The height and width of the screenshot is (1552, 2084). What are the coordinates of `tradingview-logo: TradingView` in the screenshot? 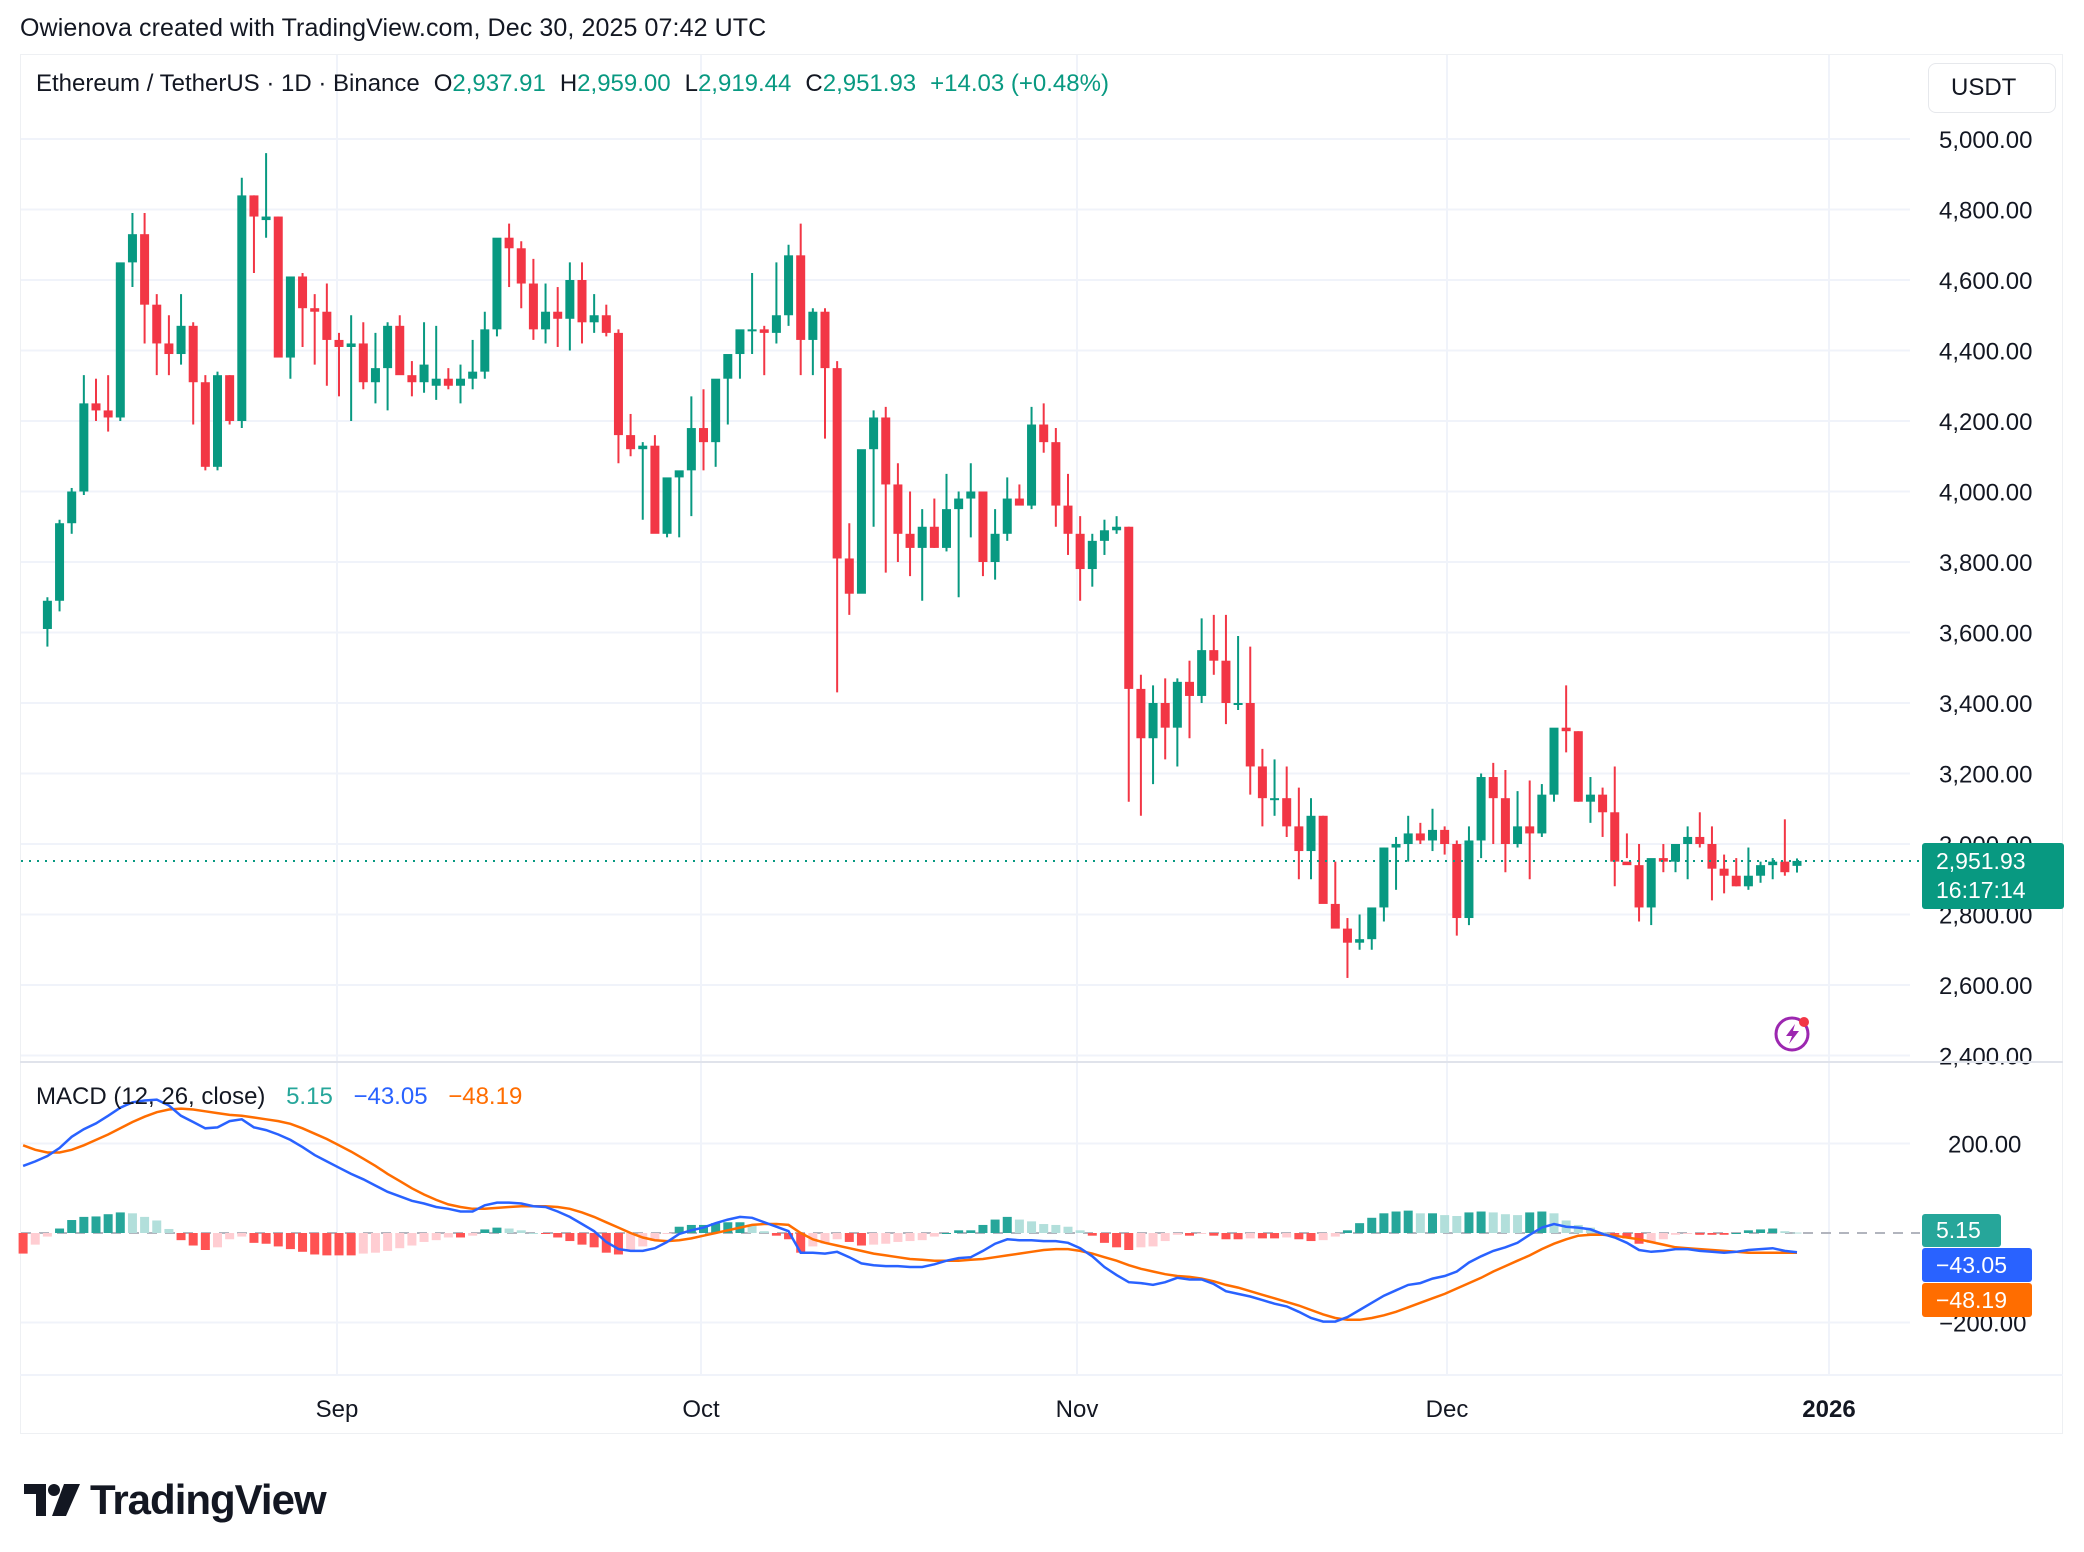 It's located at (175, 1500).